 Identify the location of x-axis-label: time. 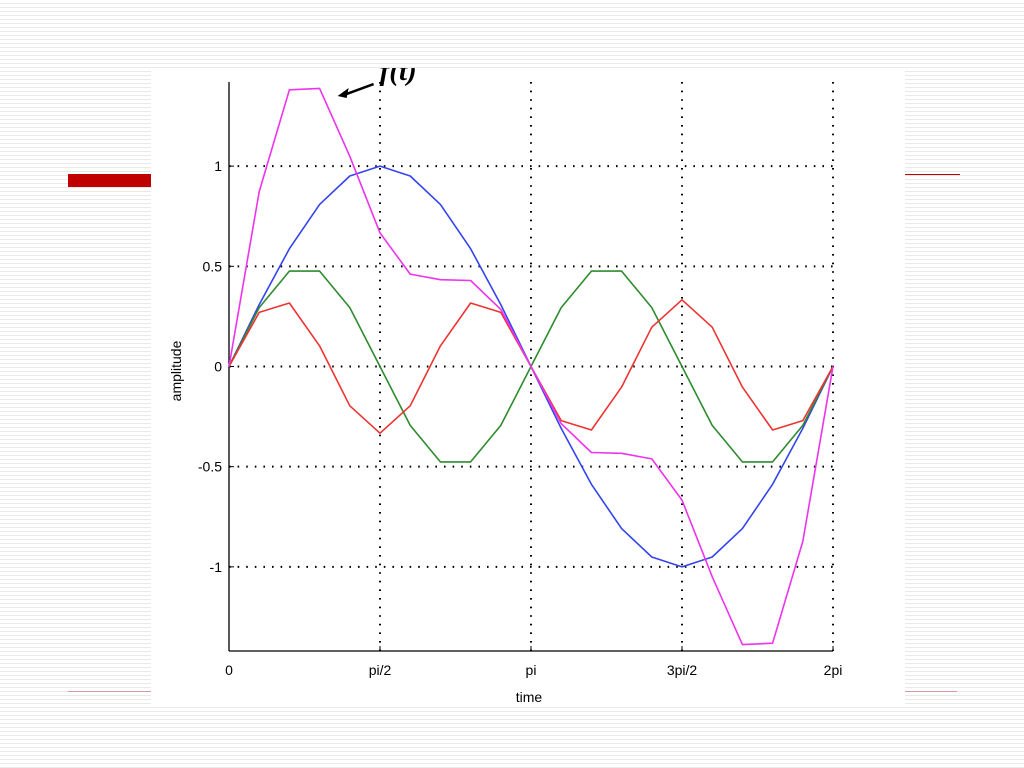
(529, 697).